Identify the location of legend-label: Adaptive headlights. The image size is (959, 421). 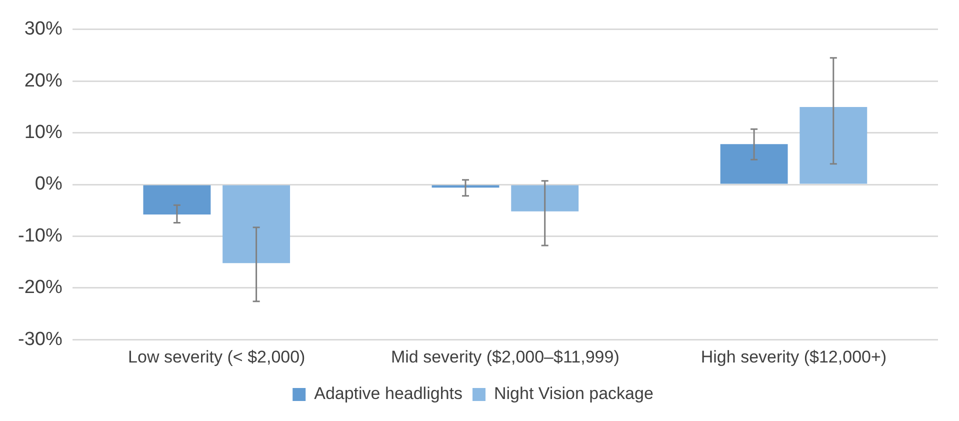
(388, 394).